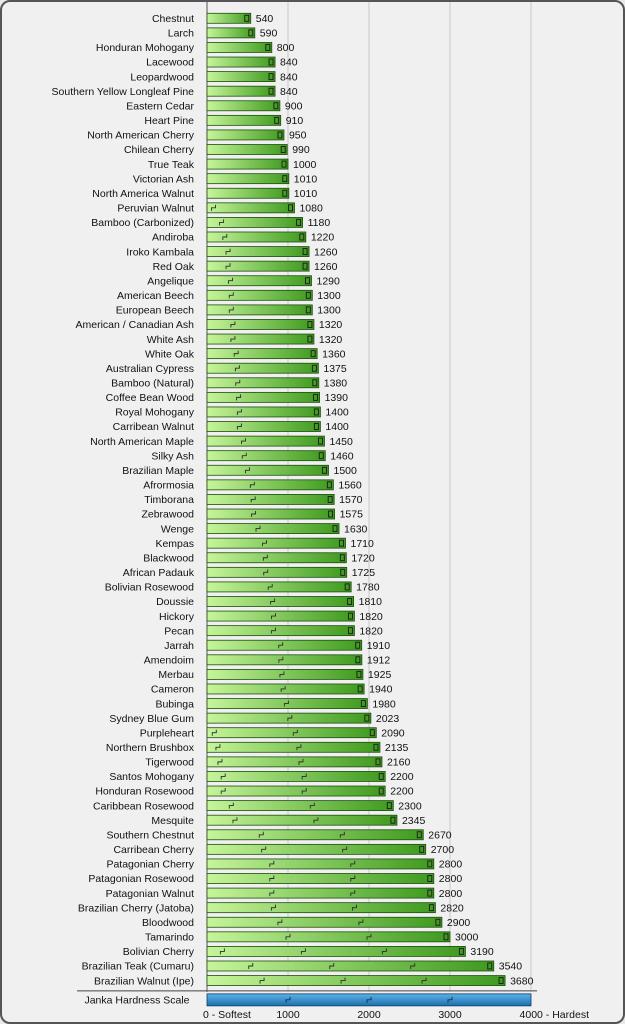  What do you see at coordinates (319, 223) in the screenshot?
I see `value-label: 1180` at bounding box center [319, 223].